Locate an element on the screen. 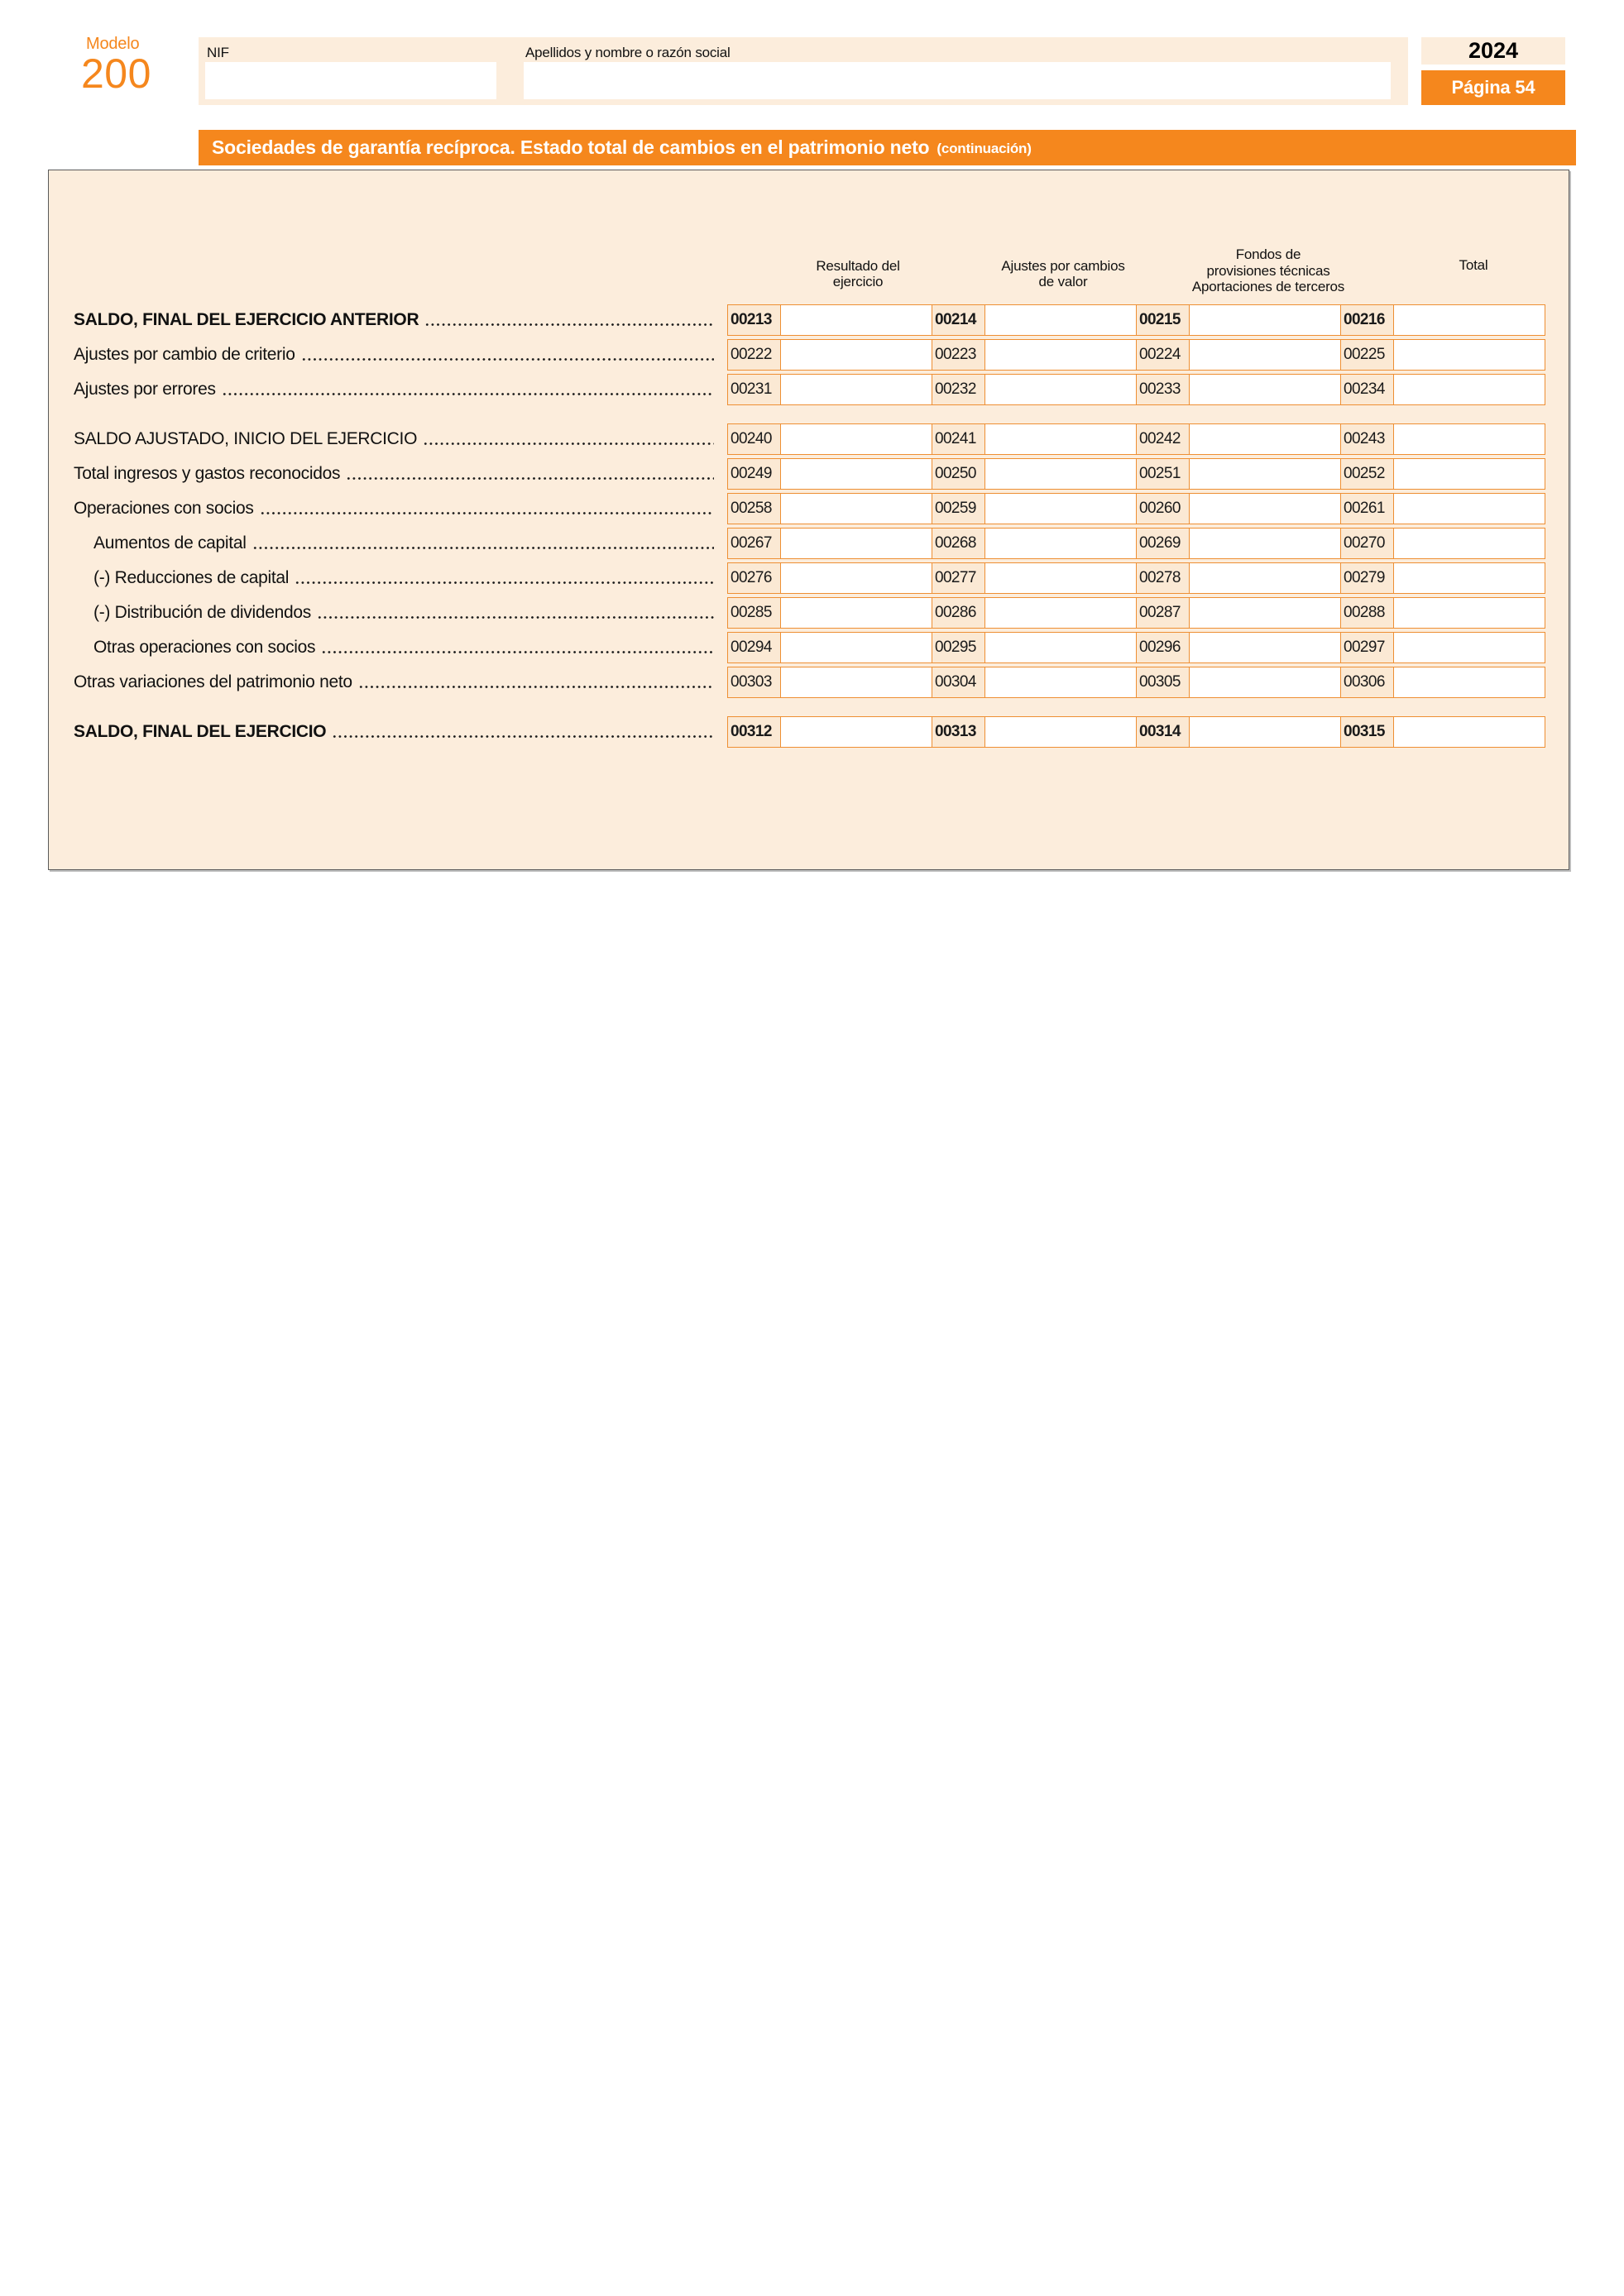  row-label: Otras variaciones del patrimonio neto is located at coordinates (213, 681).